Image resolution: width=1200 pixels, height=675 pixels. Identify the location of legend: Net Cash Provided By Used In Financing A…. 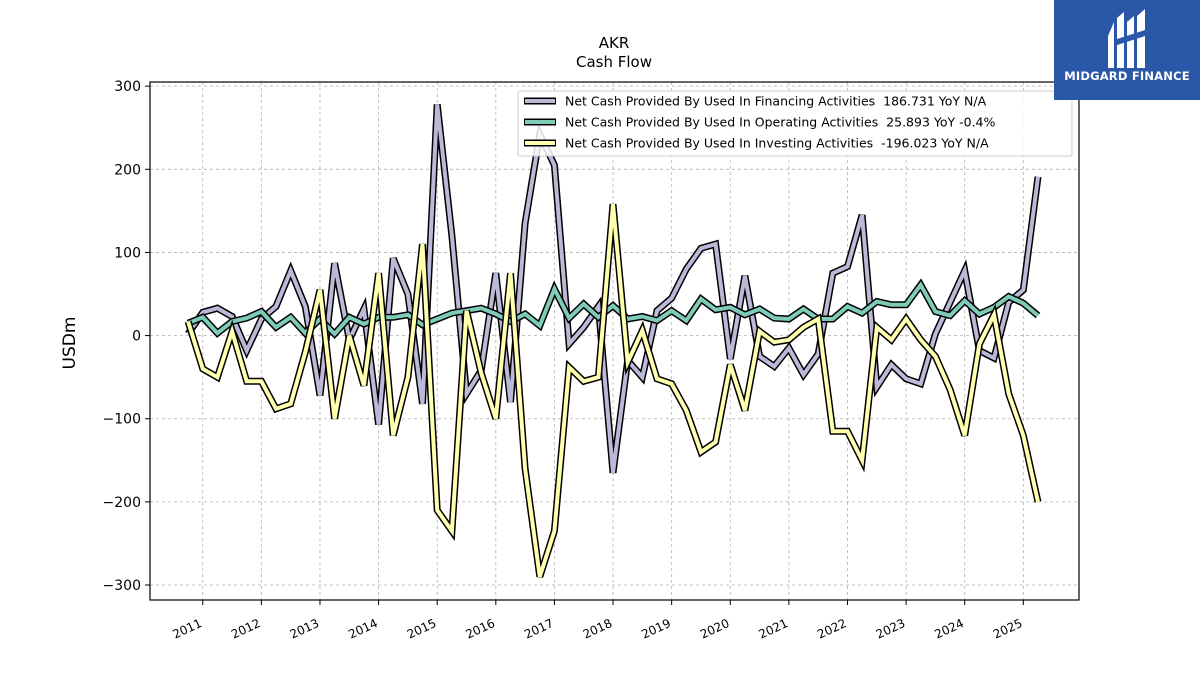
(795, 123).